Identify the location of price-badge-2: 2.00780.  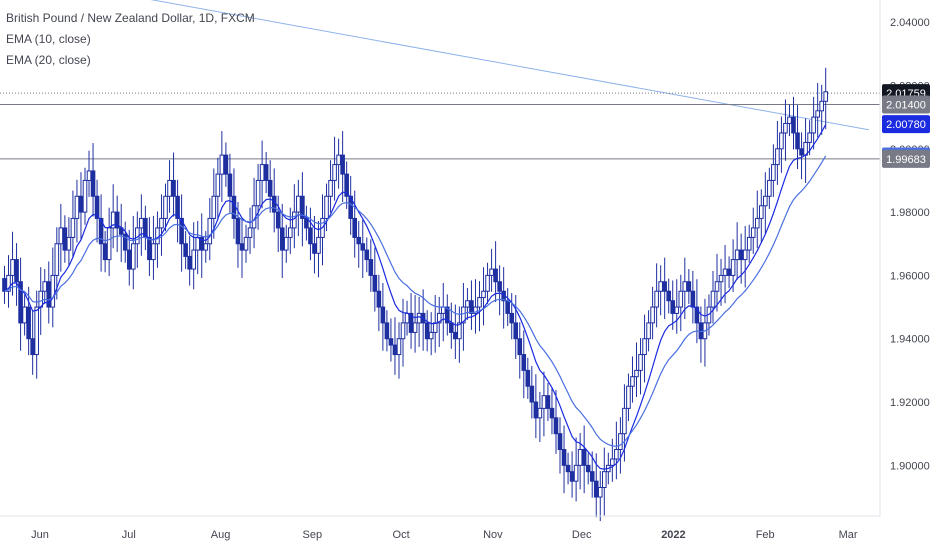
(906, 124).